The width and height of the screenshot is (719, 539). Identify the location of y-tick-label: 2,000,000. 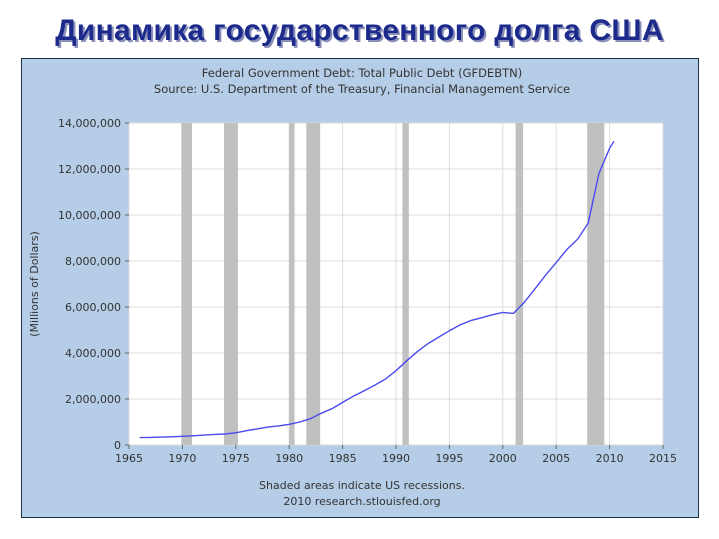
(93, 399).